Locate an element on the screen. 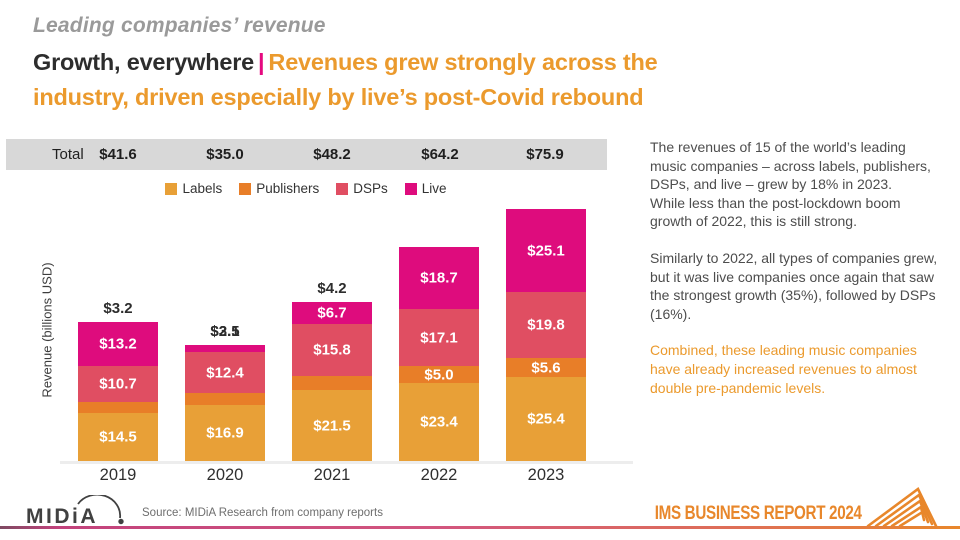 This screenshot has height=540, width=960. bar-segment-dsps: $15.8 is located at coordinates (332, 350).